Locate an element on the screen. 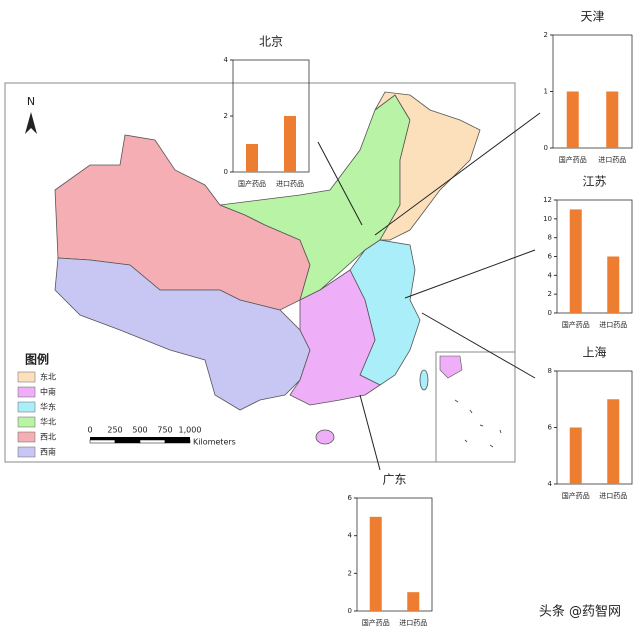 This screenshot has width=640, height=635. legend-label: 华北 is located at coordinates (48, 422).